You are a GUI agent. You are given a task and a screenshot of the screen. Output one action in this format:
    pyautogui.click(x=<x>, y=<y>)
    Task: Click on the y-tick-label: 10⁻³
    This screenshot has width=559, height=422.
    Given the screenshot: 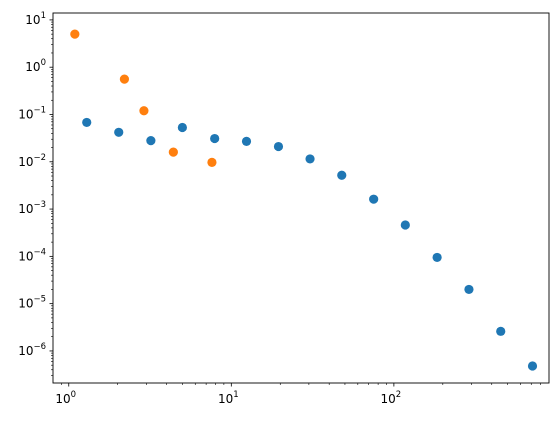 What is the action you would take?
    pyautogui.click(x=32, y=208)
    